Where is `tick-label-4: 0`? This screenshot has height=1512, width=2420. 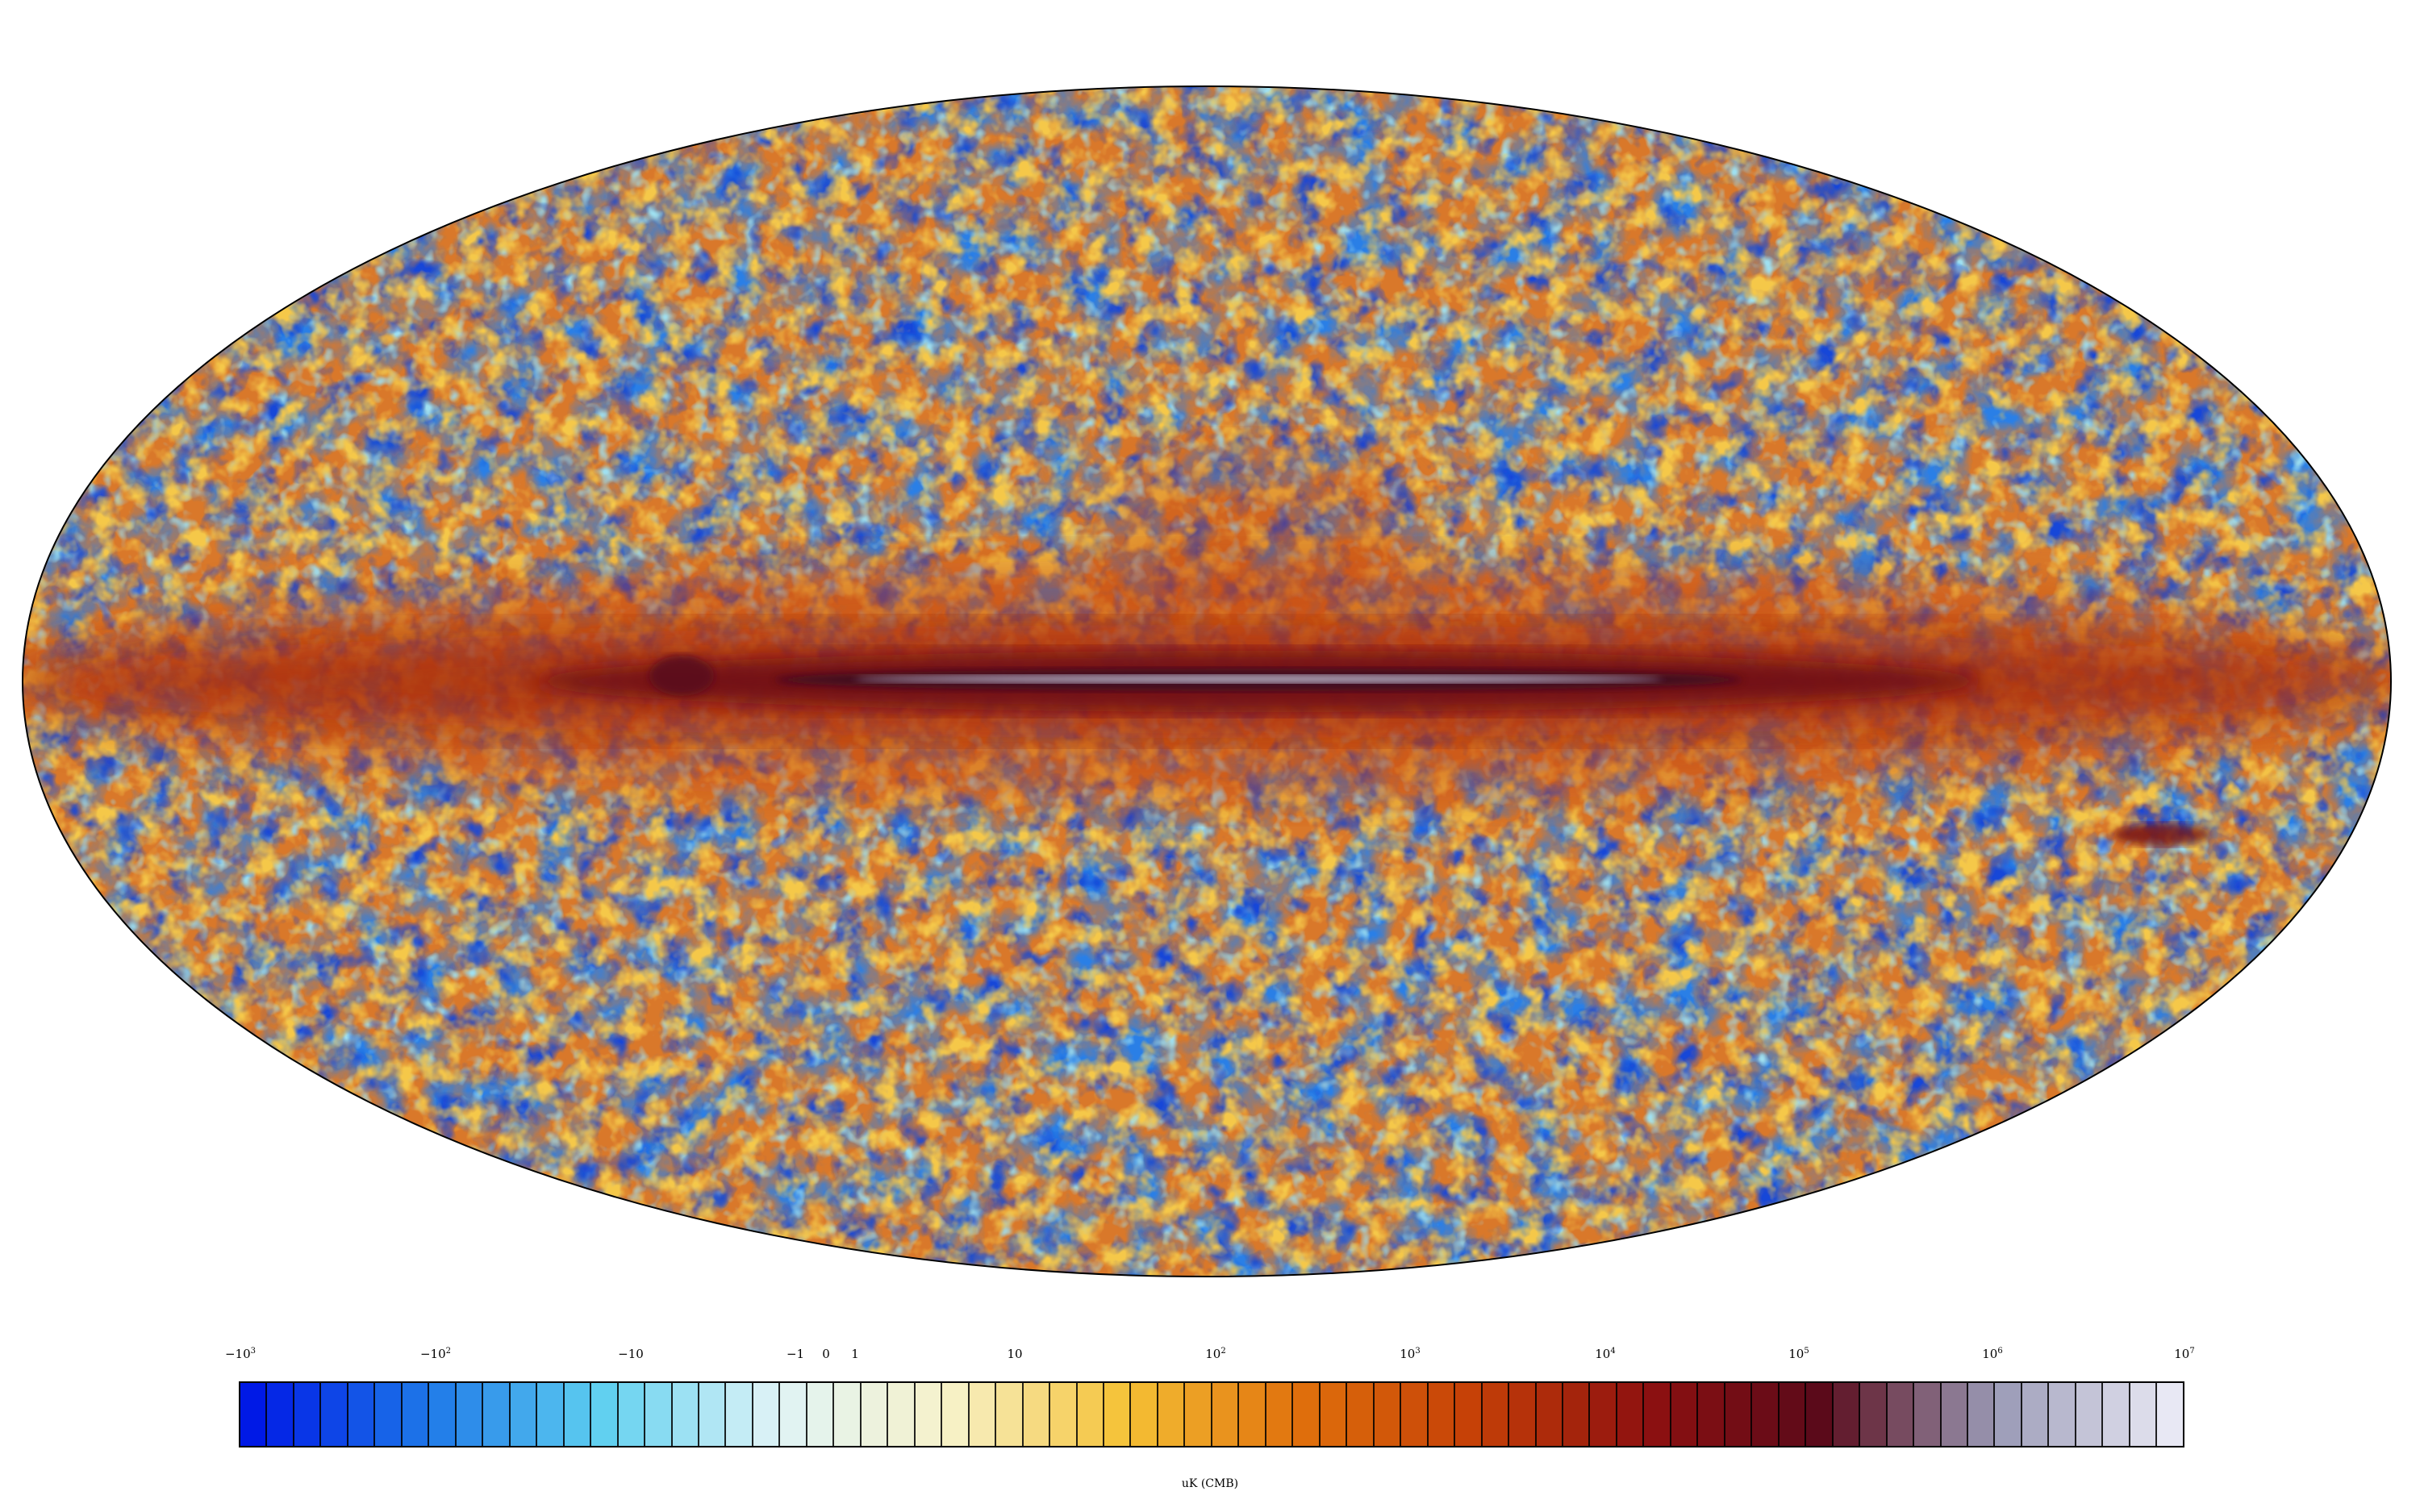
tick-label-4: 0 is located at coordinates (826, 1354).